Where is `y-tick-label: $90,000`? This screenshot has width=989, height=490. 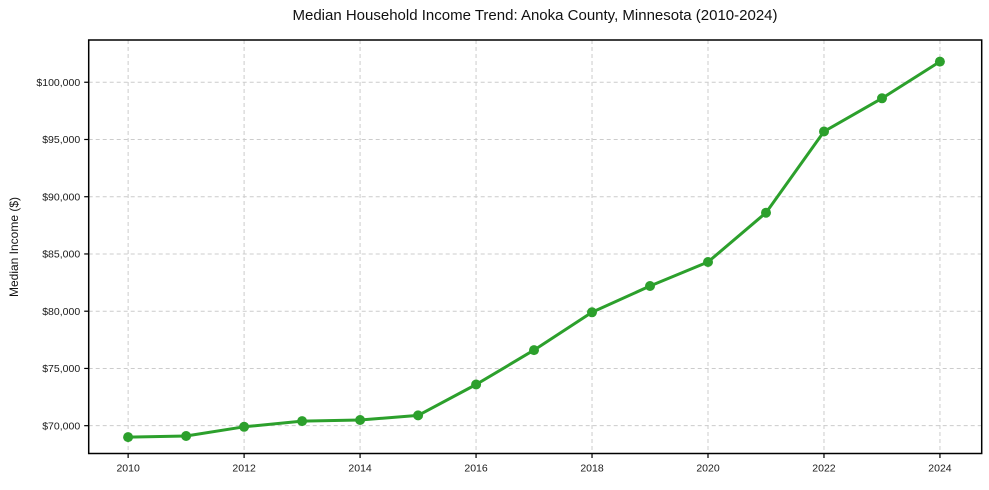 y-tick-label: $90,000 is located at coordinates (61, 197).